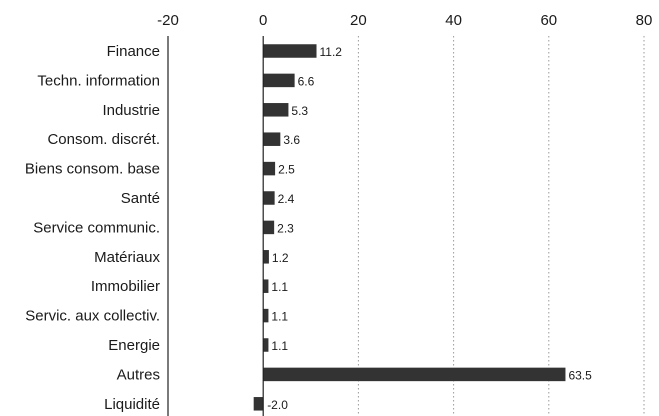 The image size is (659, 416). What do you see at coordinates (138, 374) in the screenshot?
I see `category-label: Autres` at bounding box center [138, 374].